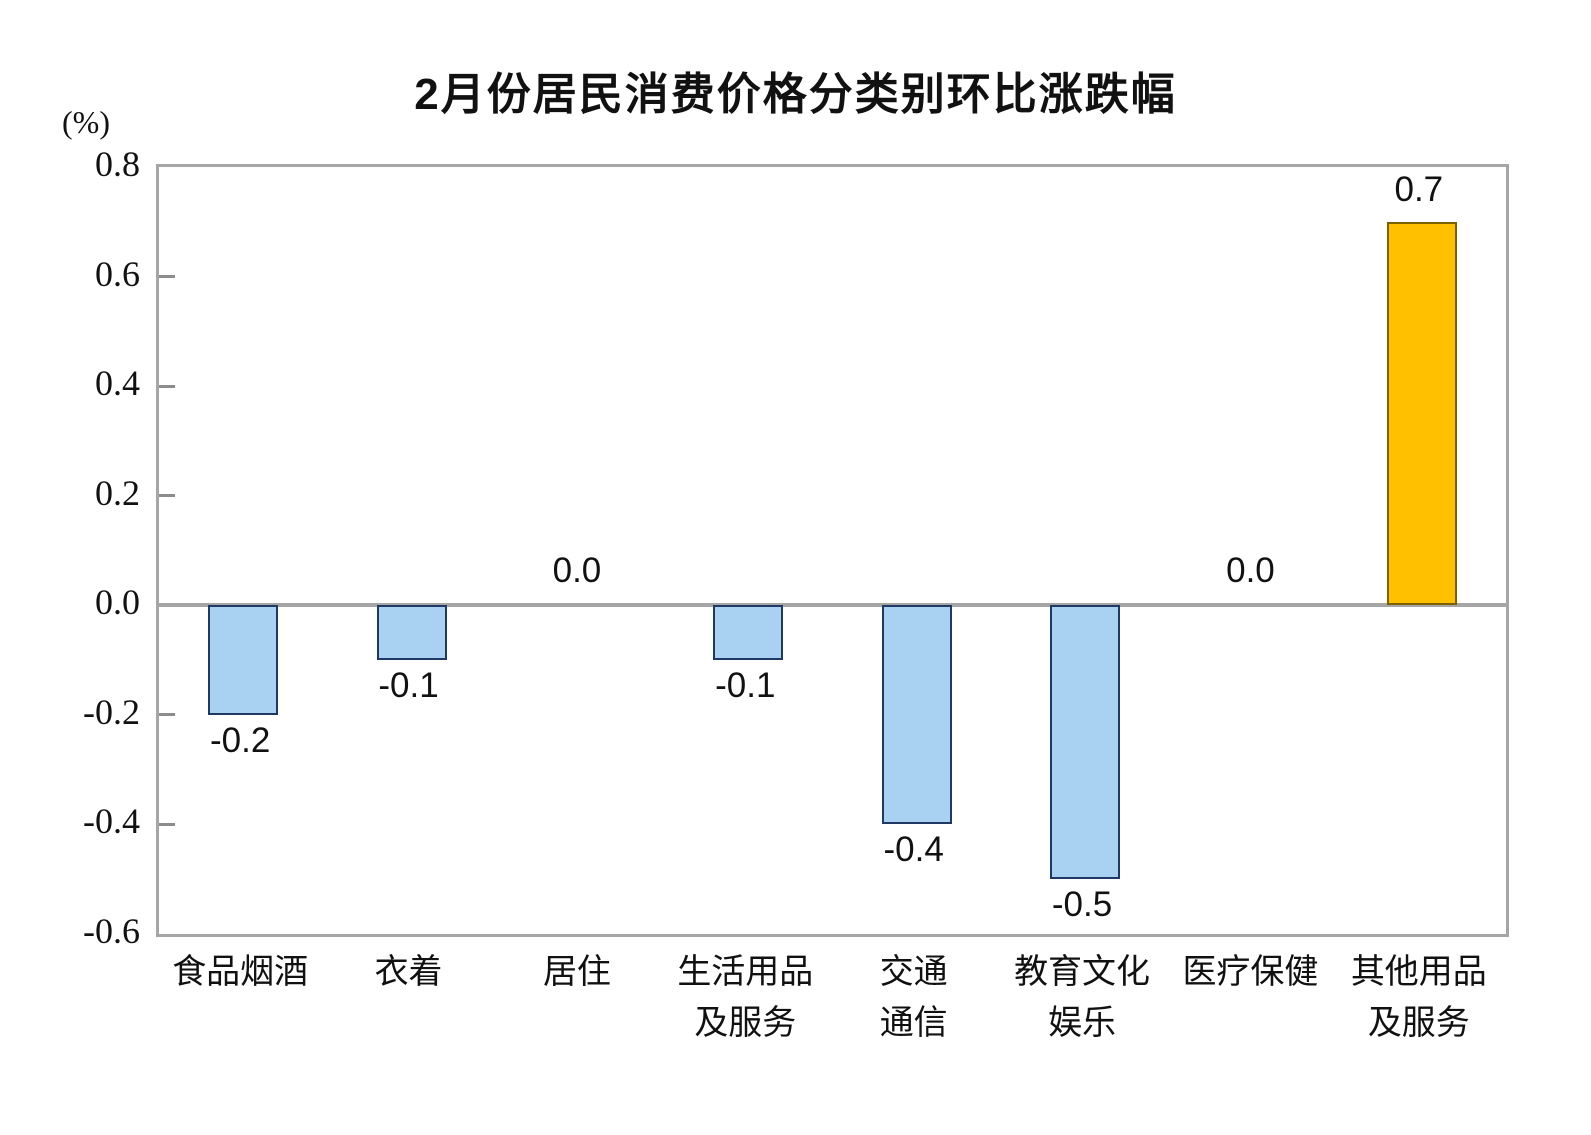 This screenshot has height=1135, width=1591. What do you see at coordinates (111, 711) in the screenshot?
I see `y-tick-label: -0.2` at bounding box center [111, 711].